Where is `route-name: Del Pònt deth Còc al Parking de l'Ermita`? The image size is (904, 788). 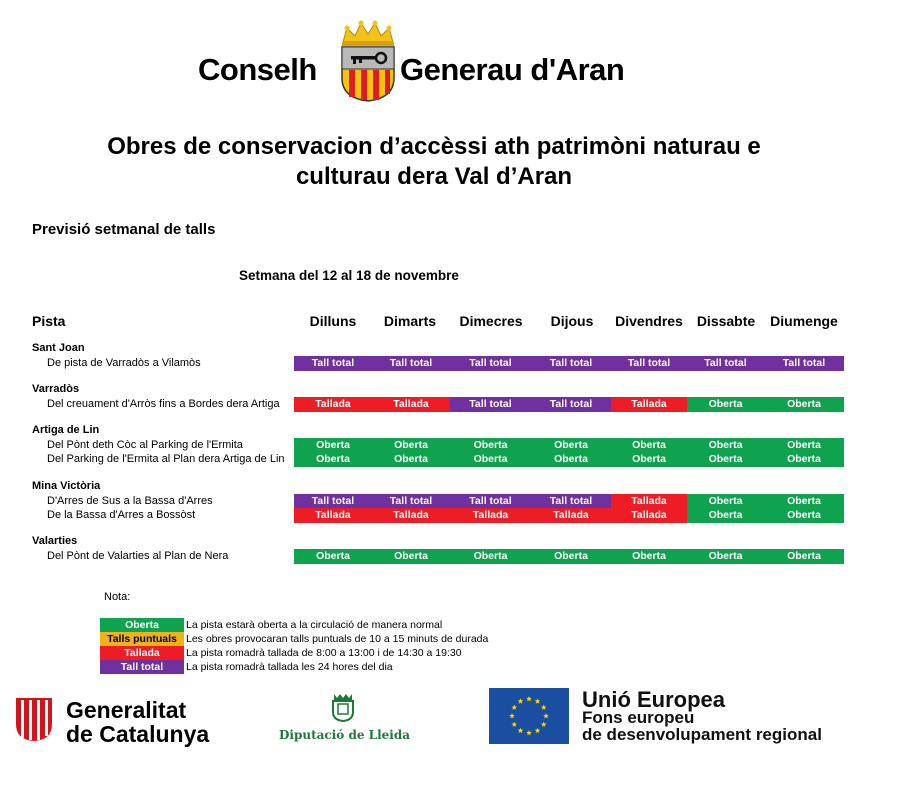
route-name: Del Pònt deth Còc al Parking de l'Ermita is located at coordinates (145, 445).